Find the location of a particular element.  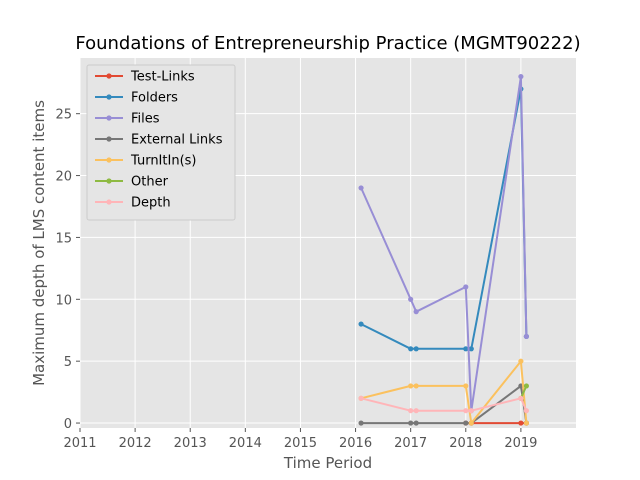

legend-label: Files is located at coordinates (145, 119).